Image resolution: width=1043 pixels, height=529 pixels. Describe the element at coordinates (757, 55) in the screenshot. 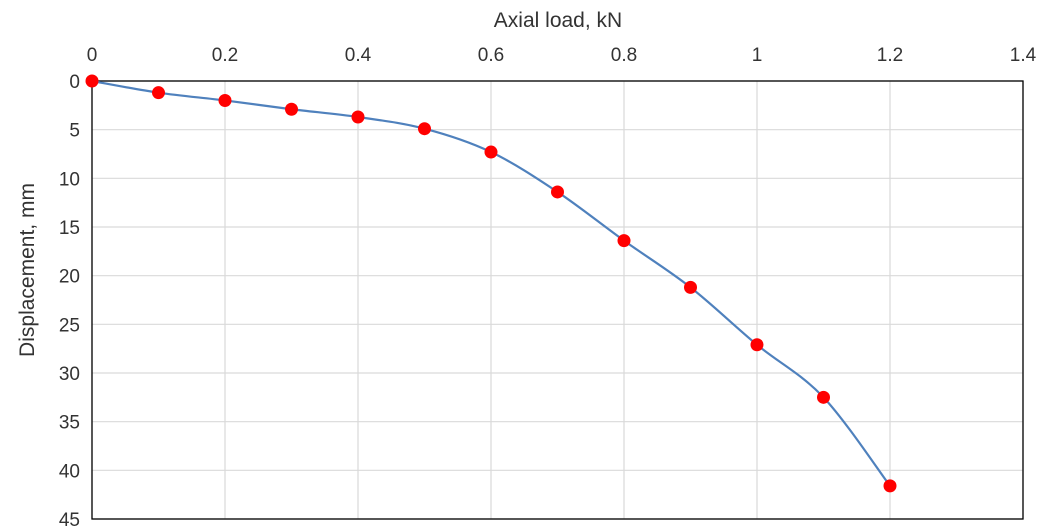

I see `x-tick-label: 1` at that location.